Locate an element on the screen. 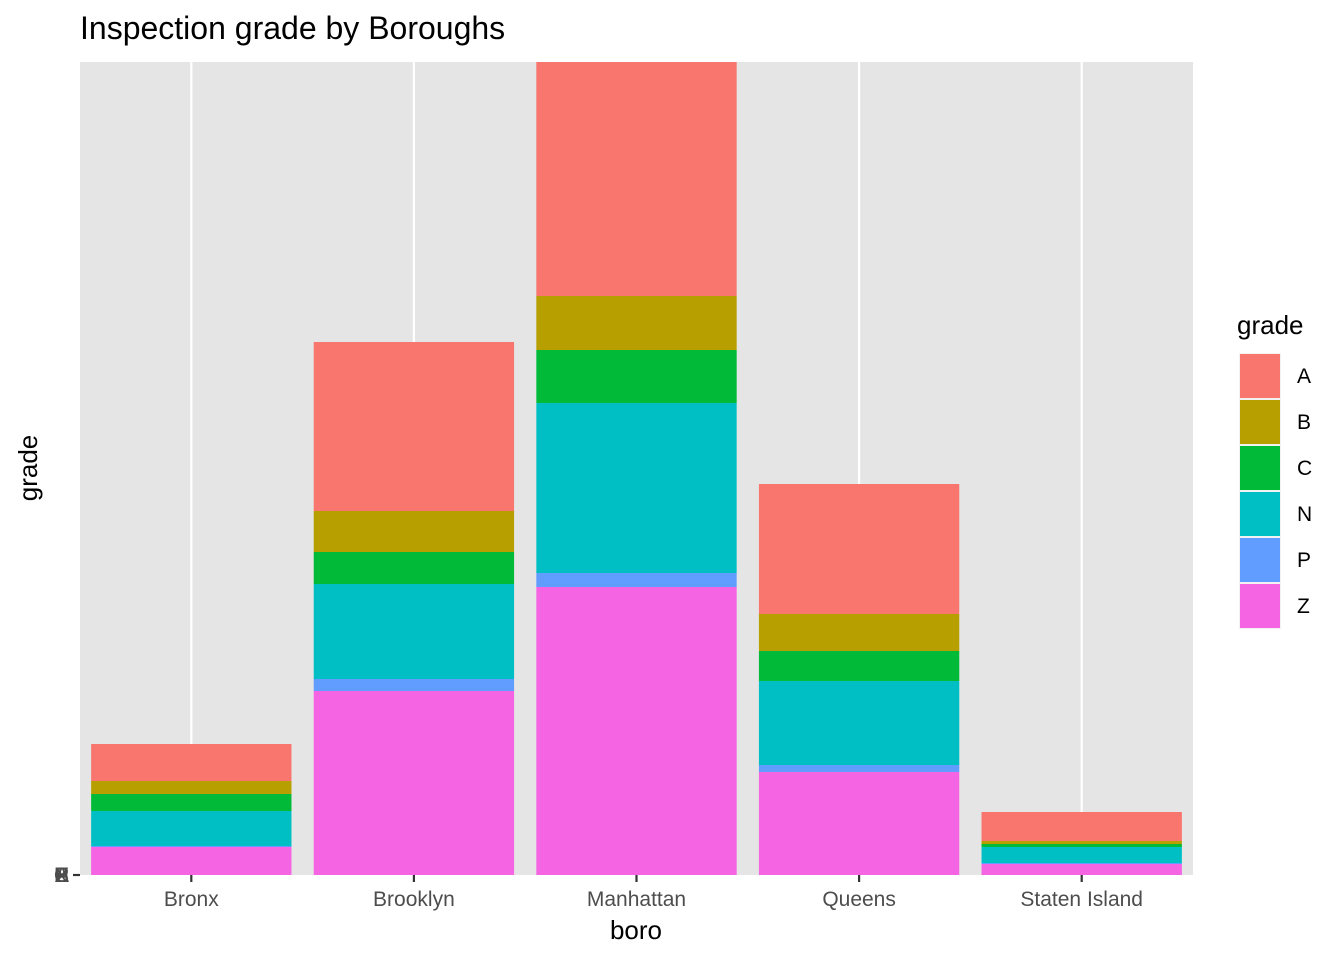 This screenshot has width=1344, height=960. bar-segment-queens-c is located at coordinates (859, 666).